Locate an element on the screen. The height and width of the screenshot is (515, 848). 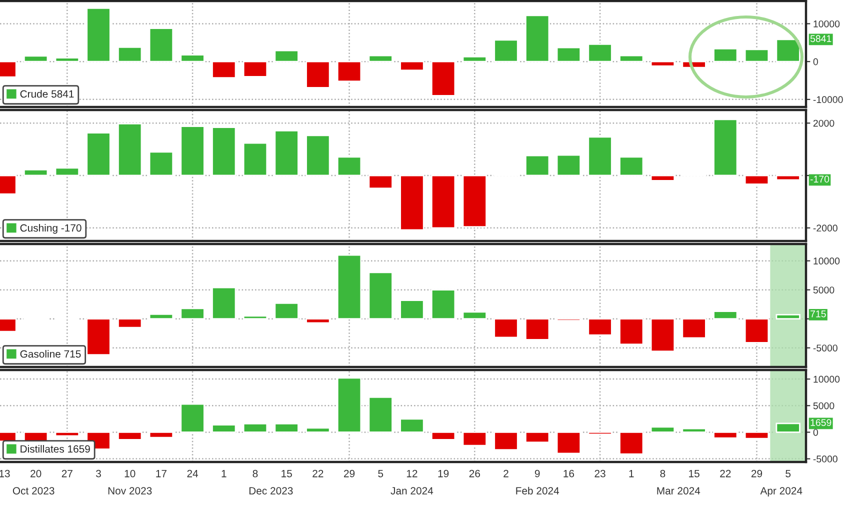
x-tick-label: 26 is located at coordinates (474, 474).